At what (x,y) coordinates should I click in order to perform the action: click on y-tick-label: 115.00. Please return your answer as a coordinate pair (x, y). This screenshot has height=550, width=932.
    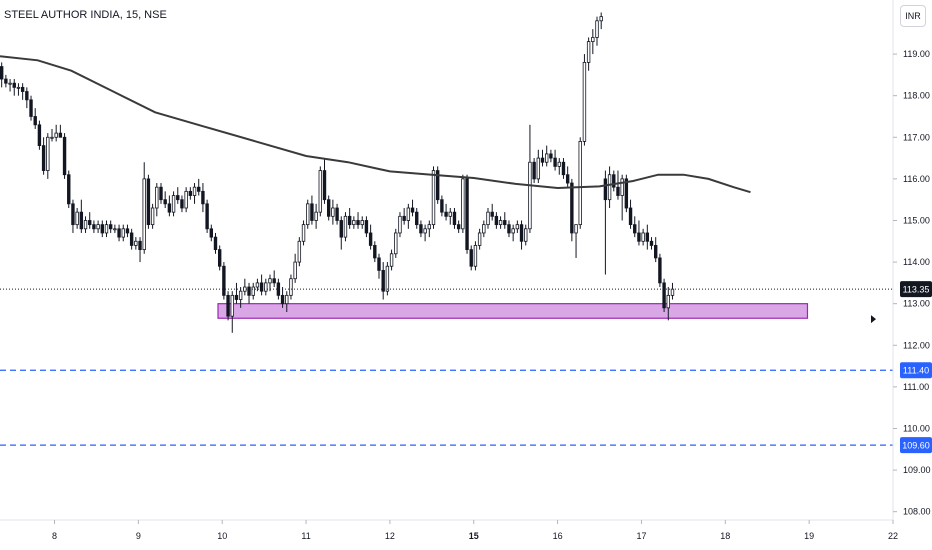
    Looking at the image, I should click on (916, 220).